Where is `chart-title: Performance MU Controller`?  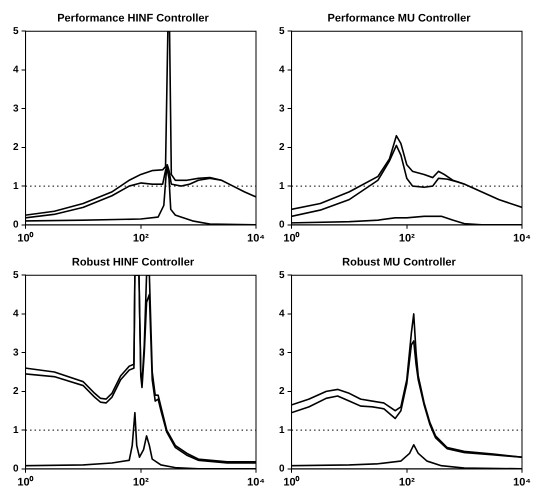
chart-title: Performance MU Controller is located at coordinates (399, 18).